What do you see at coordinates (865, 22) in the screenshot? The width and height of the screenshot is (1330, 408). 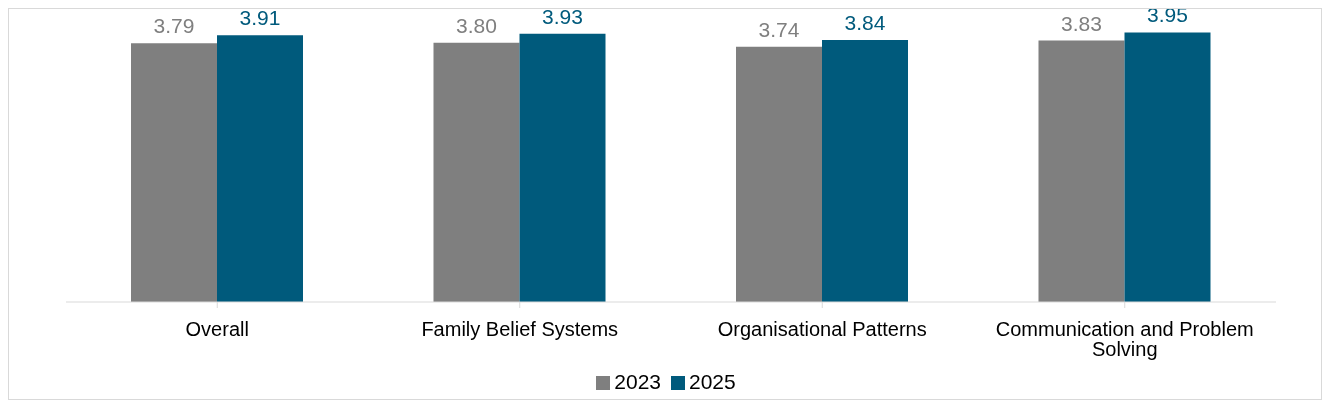 I see `data-label: 3.84` at bounding box center [865, 22].